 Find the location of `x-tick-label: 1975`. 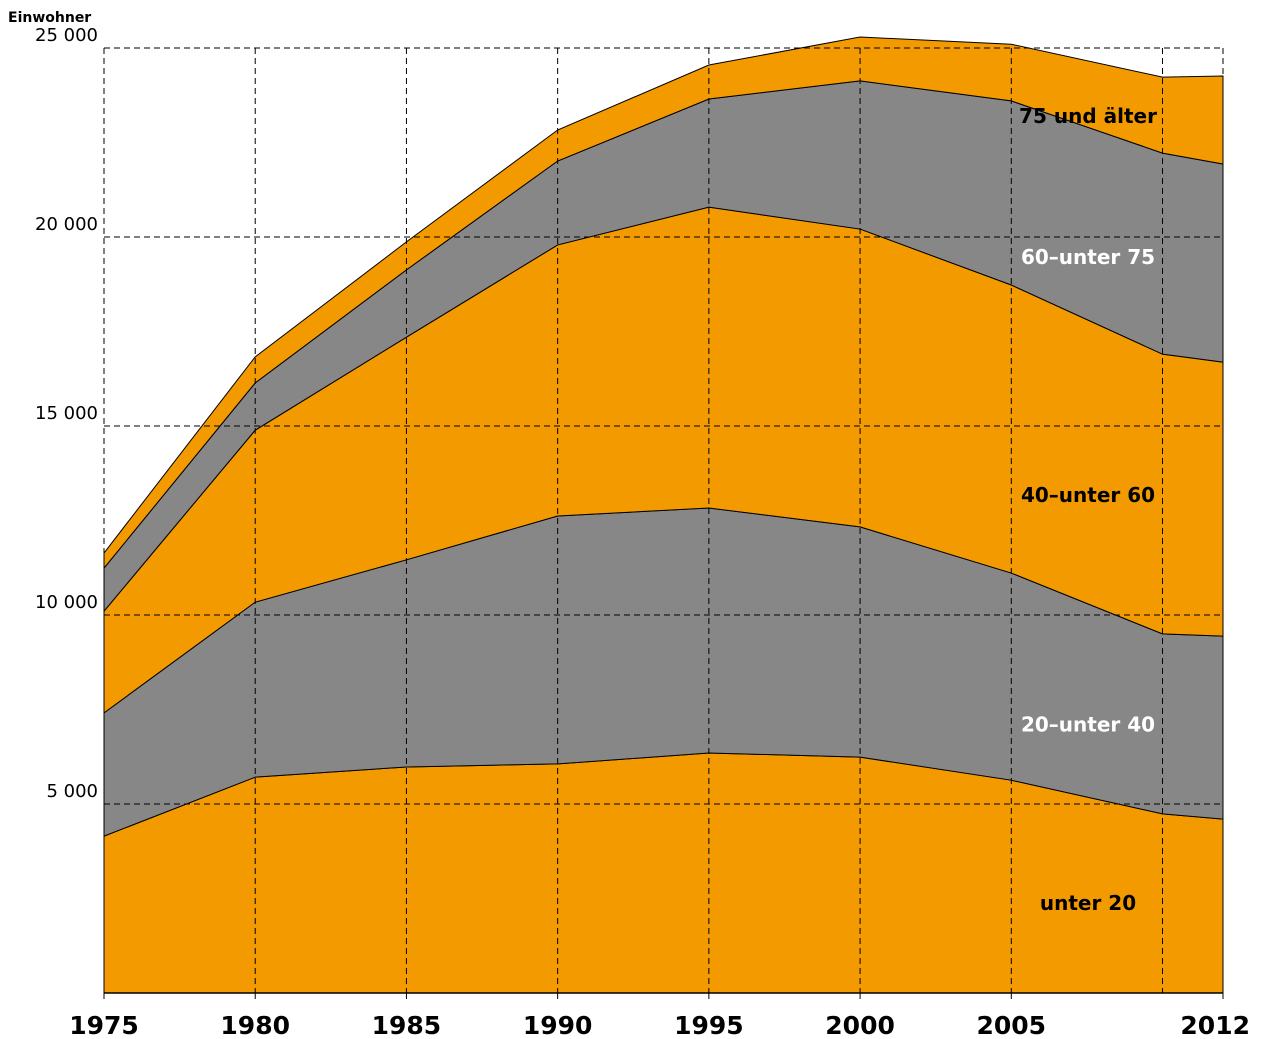

x-tick-label: 1975 is located at coordinates (104, 1025).